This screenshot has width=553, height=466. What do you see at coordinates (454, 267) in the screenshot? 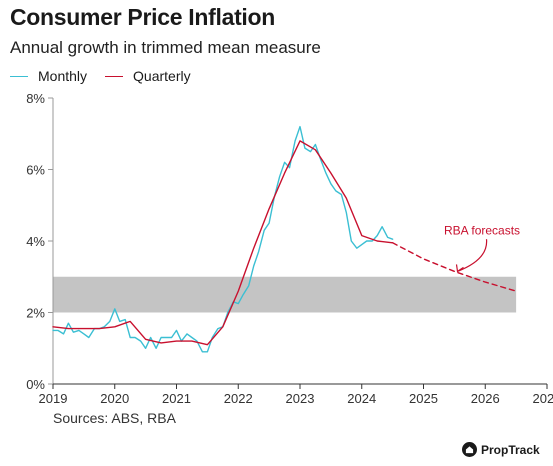
I see `series-line-rba-forecasts` at bounding box center [454, 267].